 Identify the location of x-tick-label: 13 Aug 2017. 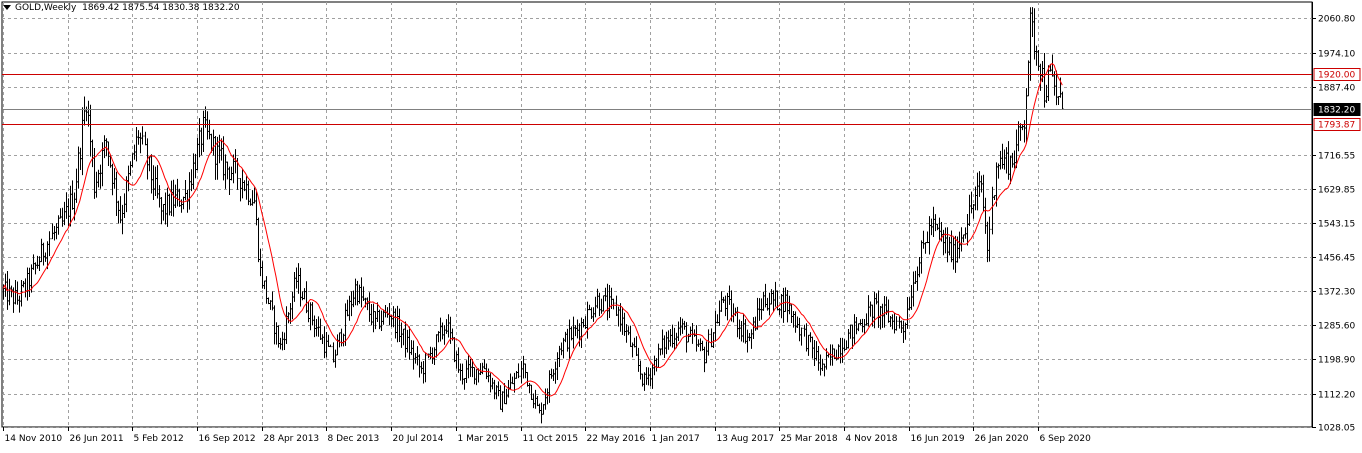
(746, 439).